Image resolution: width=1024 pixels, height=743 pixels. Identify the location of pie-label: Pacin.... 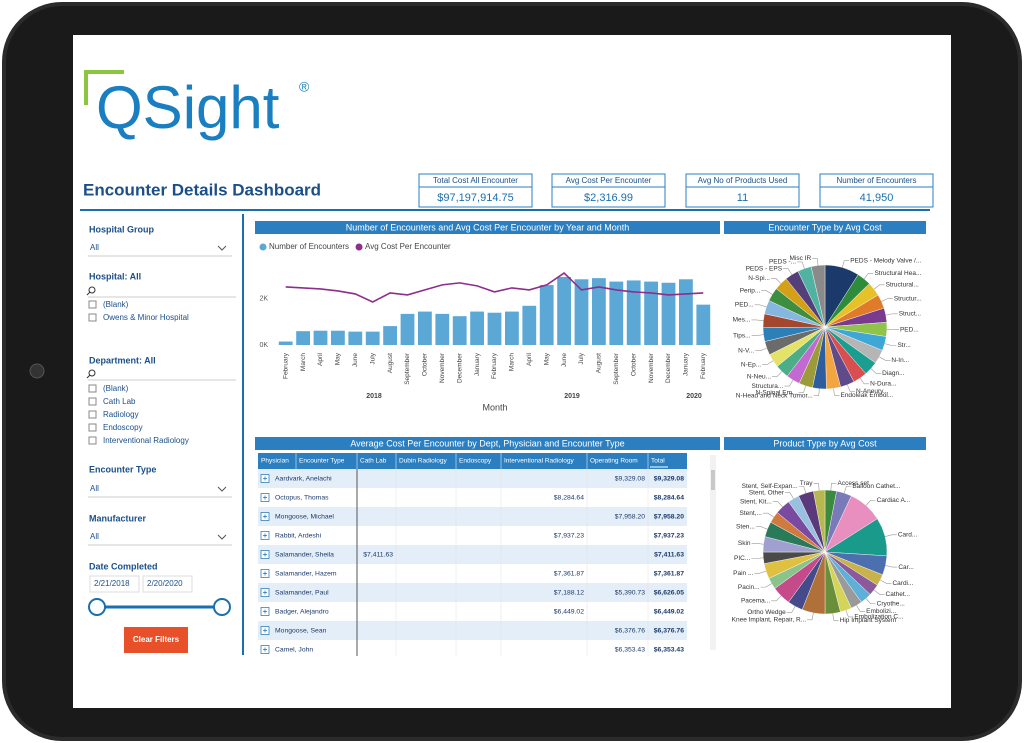
(749, 587).